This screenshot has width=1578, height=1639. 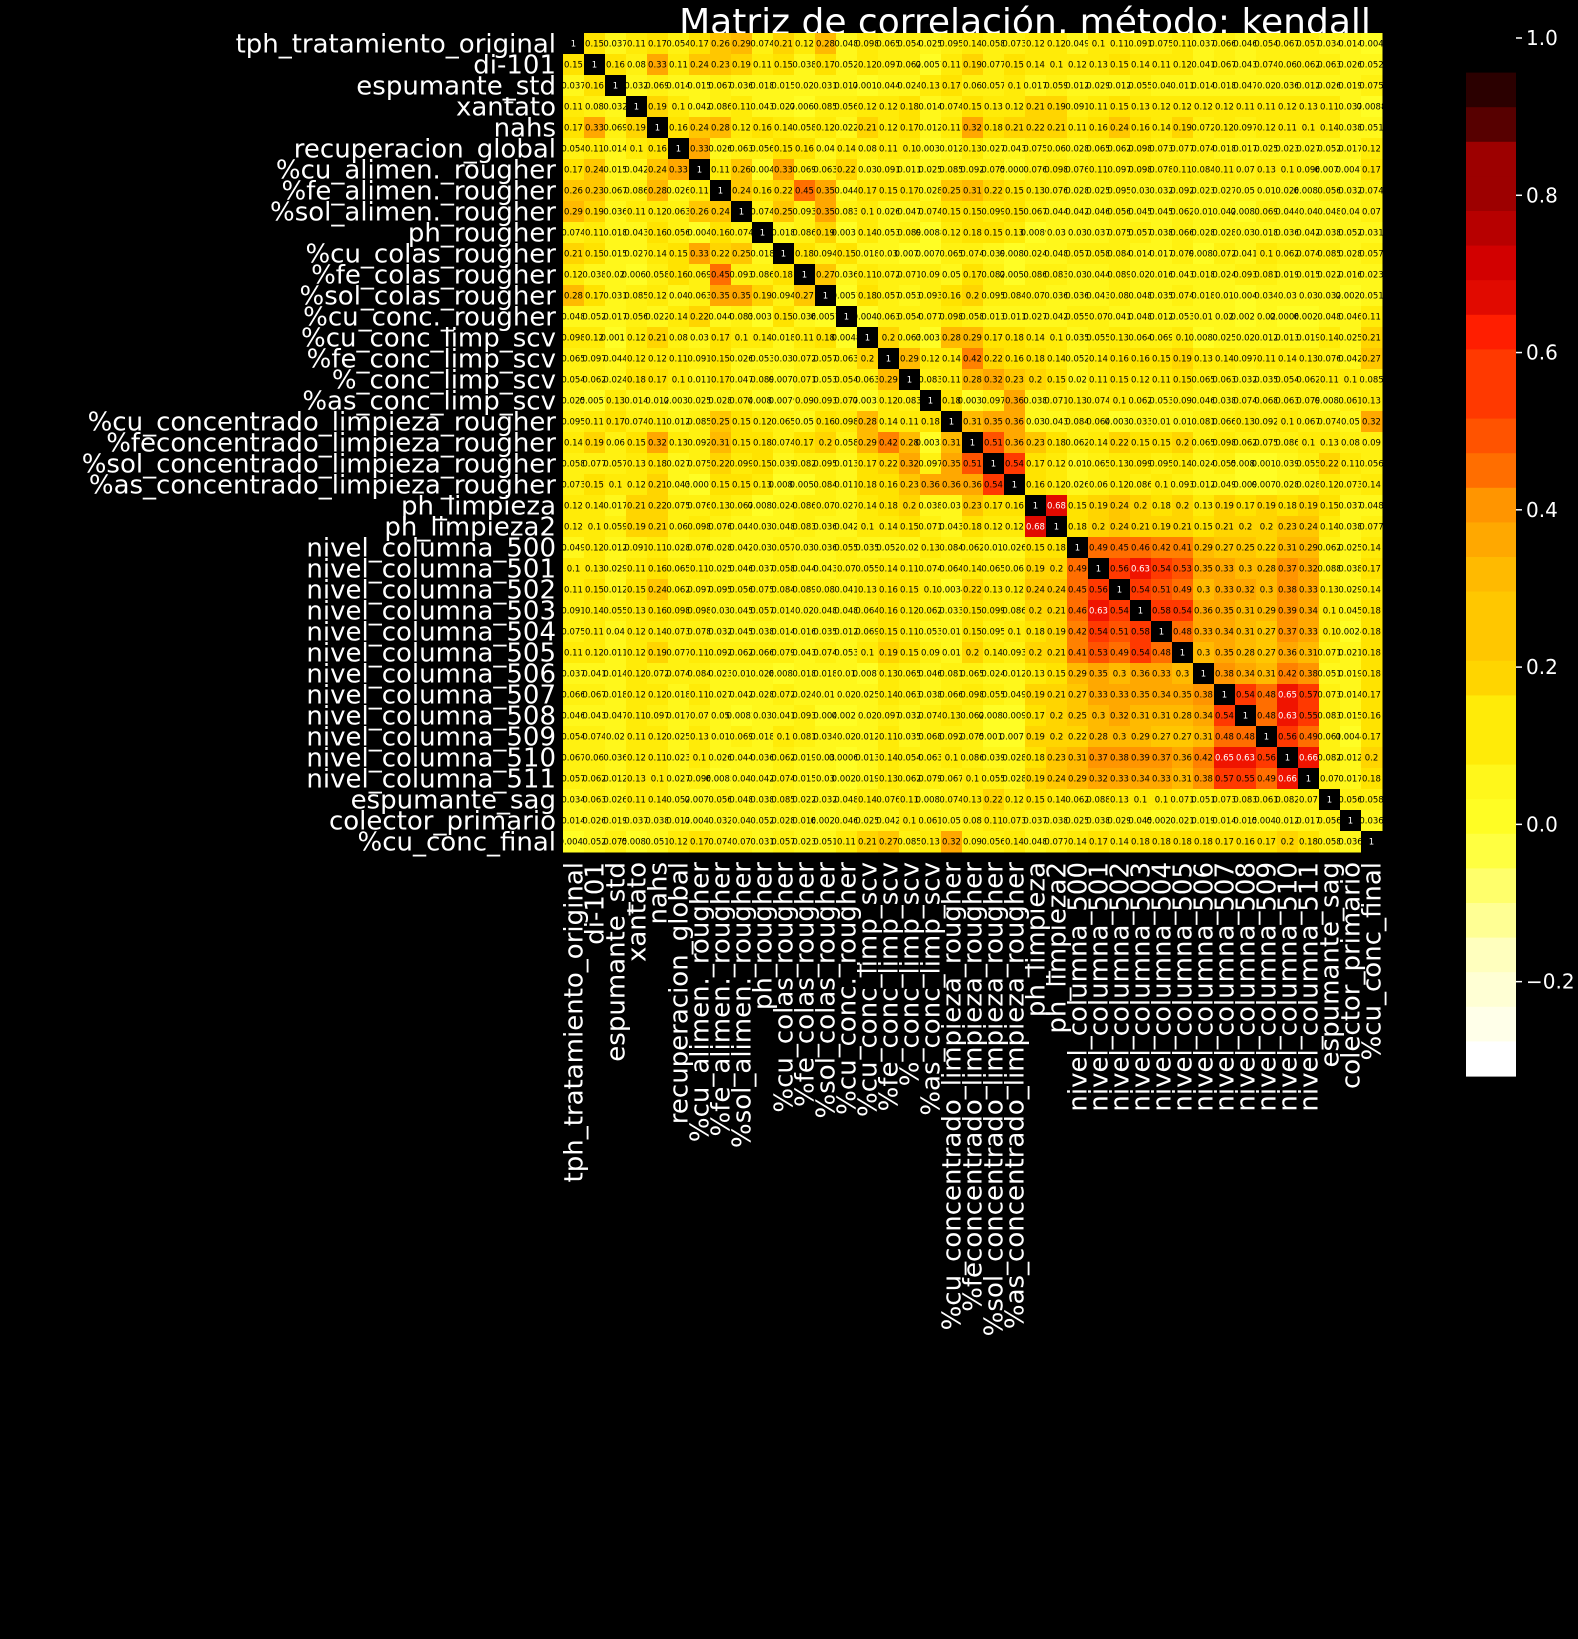 I want to click on cell-value-label: 0.0011, so click(x=616, y=339).